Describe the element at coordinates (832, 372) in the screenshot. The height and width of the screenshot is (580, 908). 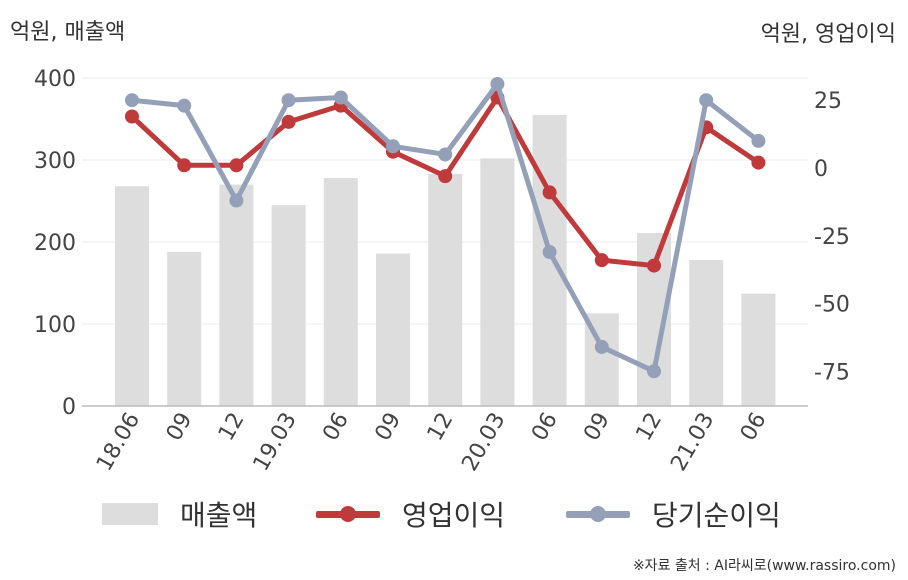
I see `right-axis-tick-label: -75` at that location.